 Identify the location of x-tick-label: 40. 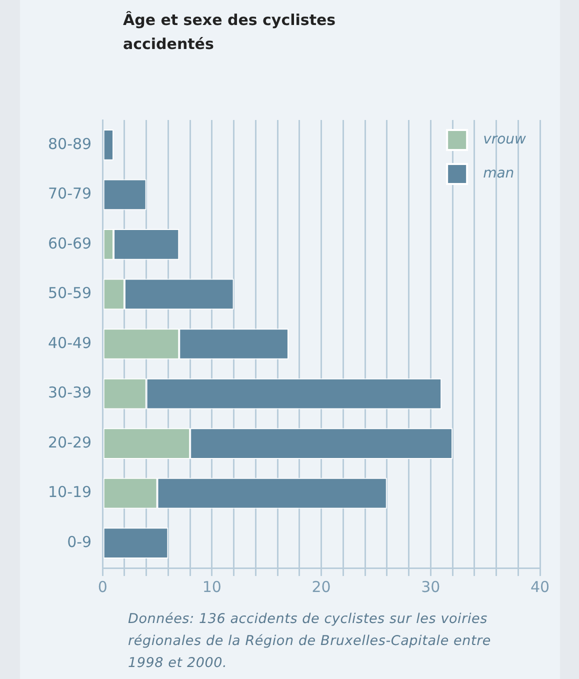
(540, 587).